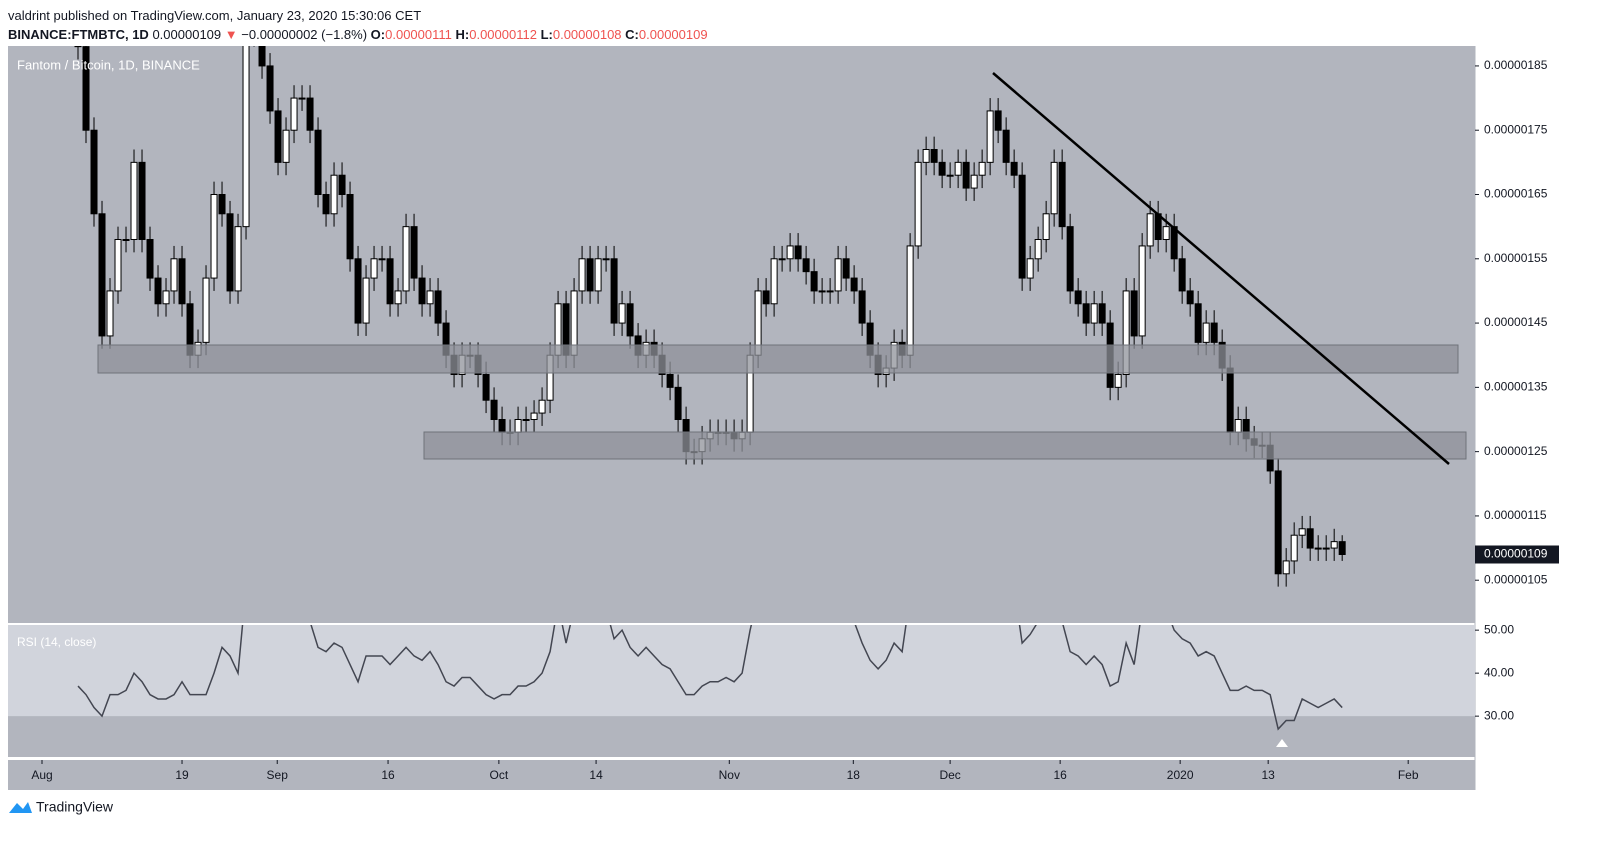  What do you see at coordinates (1499, 629) in the screenshot?
I see `rsi-tick-label: 50.00` at bounding box center [1499, 629].